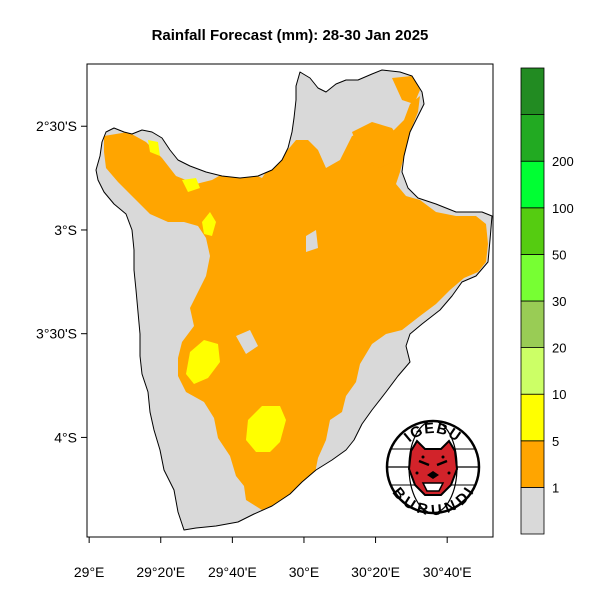  What do you see at coordinates (375, 572) in the screenshot?
I see `x-tick-label: 30°20'E` at bounding box center [375, 572].